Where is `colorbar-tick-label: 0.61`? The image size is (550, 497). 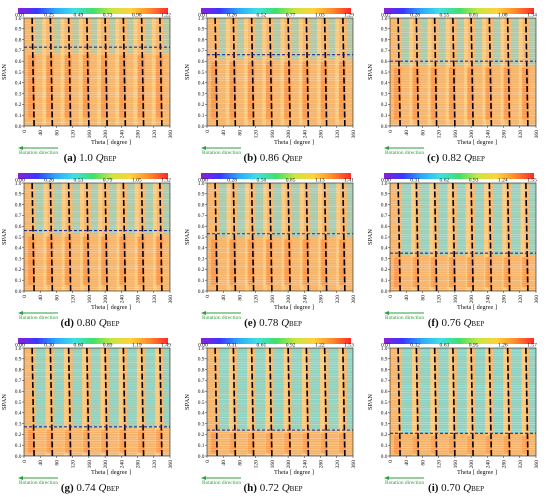 colorbar-tick-label: 0.61 is located at coordinates (262, 346).